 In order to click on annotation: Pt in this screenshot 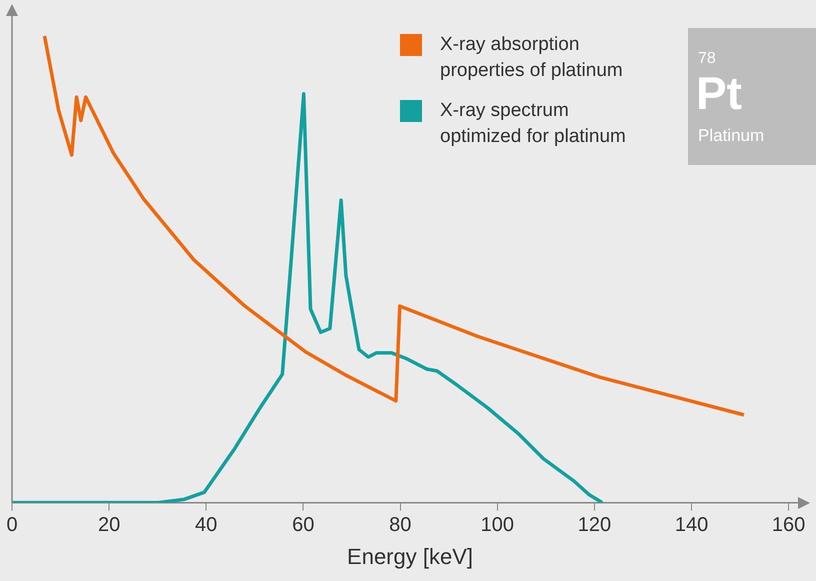, I will do `click(719, 93)`.